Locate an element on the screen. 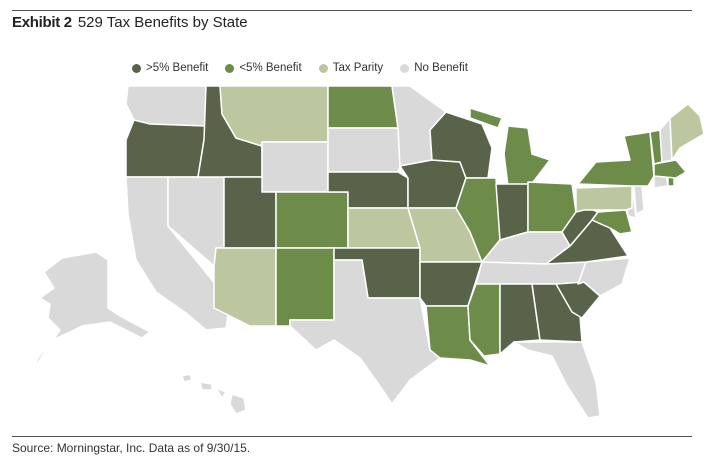  state-alabama is located at coordinates (520, 319).